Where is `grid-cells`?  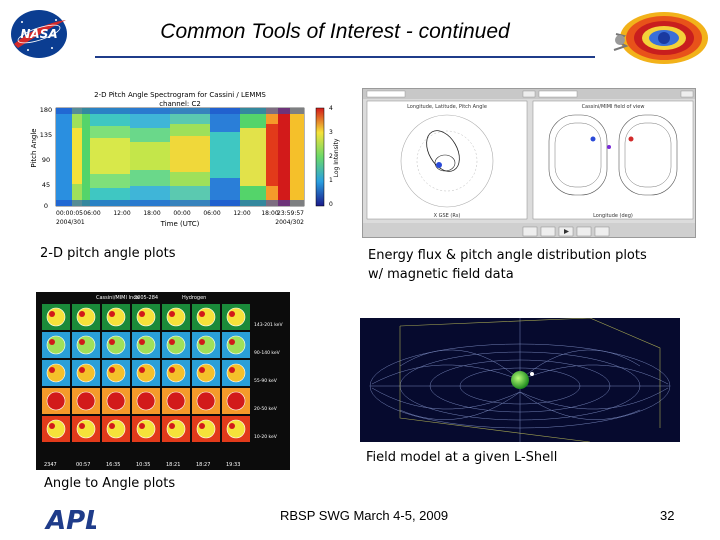 grid-cells is located at coordinates (146, 373).